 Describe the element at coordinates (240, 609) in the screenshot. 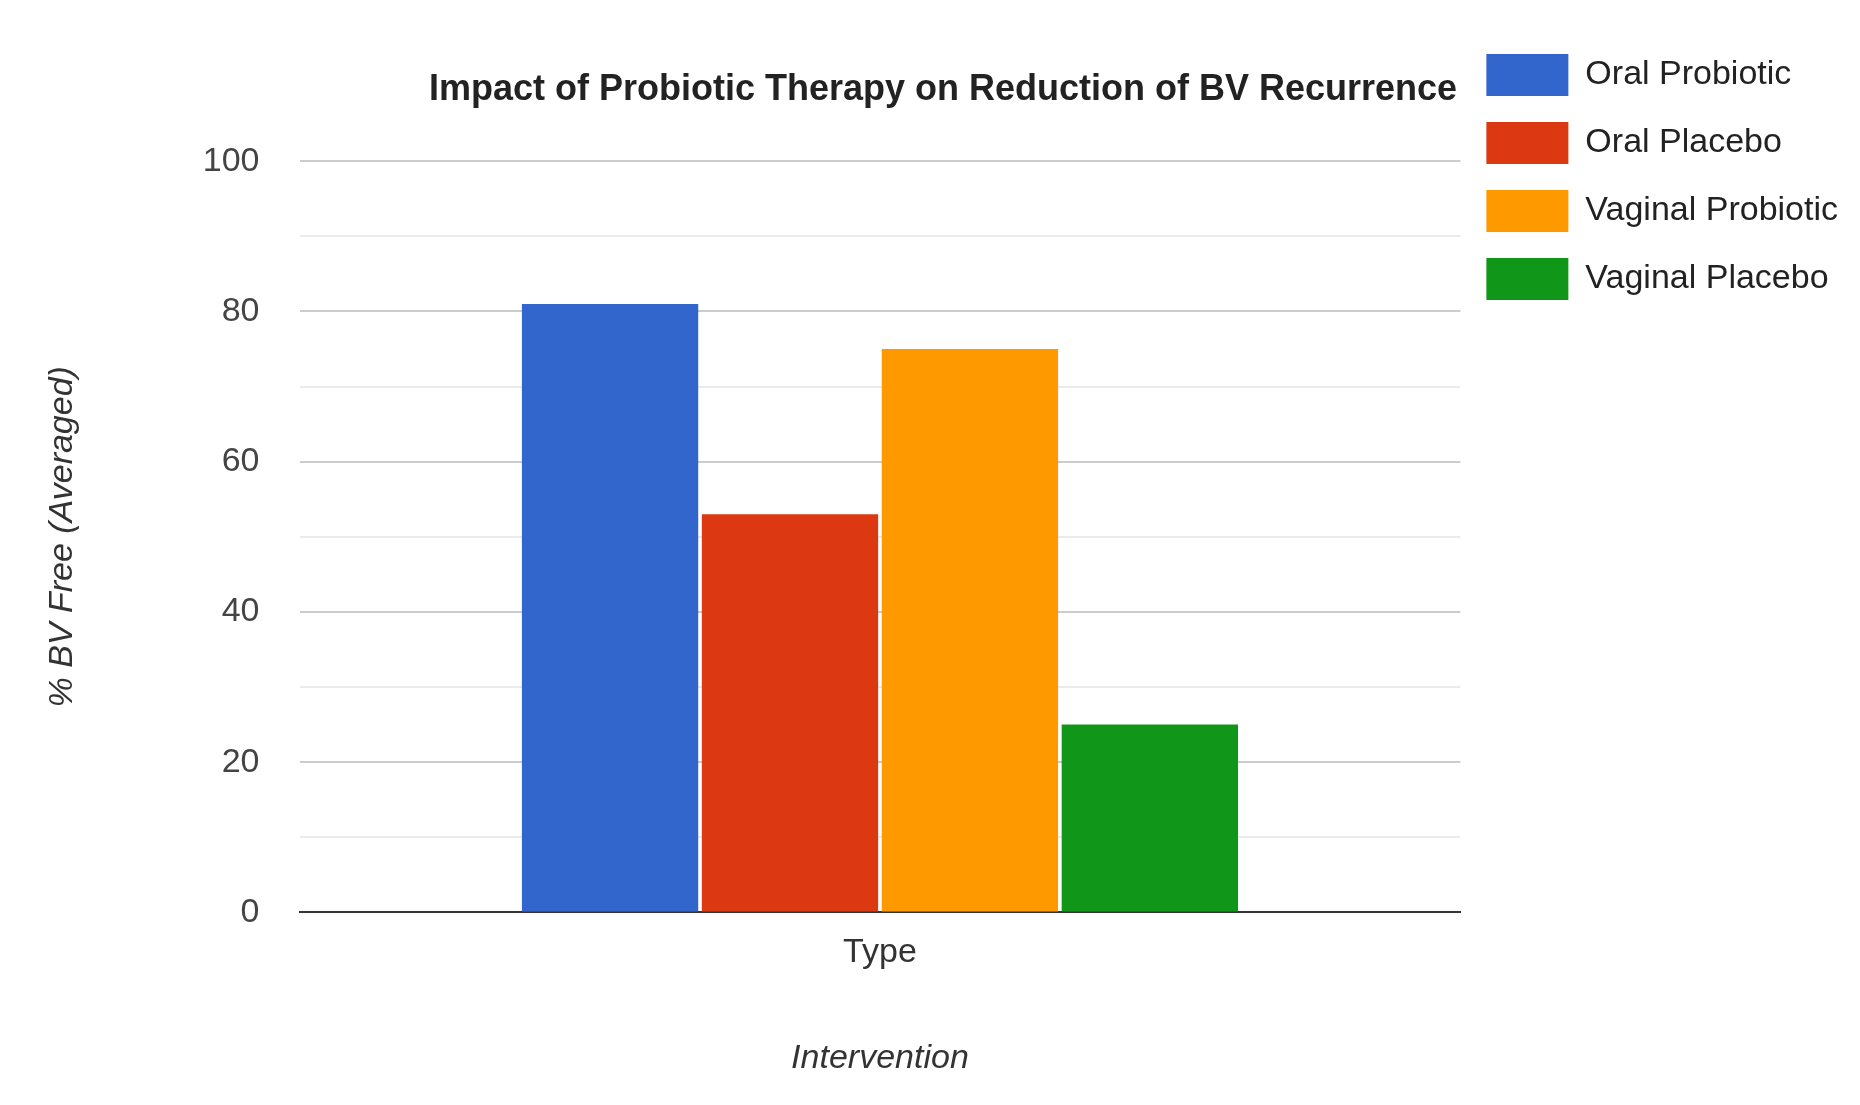

I see `y-tick-label: 40` at that location.